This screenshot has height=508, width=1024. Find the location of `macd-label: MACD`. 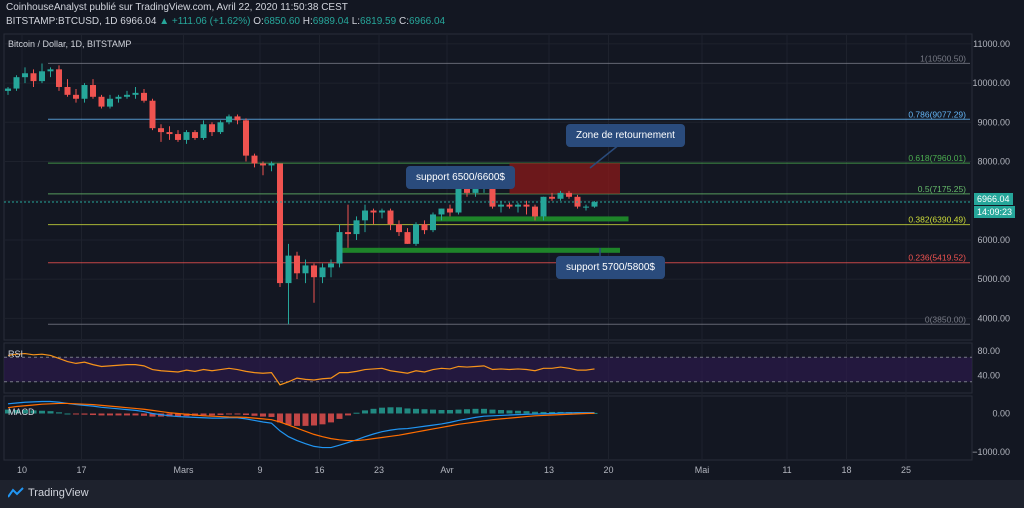

macd-label: MACD is located at coordinates (21, 412).